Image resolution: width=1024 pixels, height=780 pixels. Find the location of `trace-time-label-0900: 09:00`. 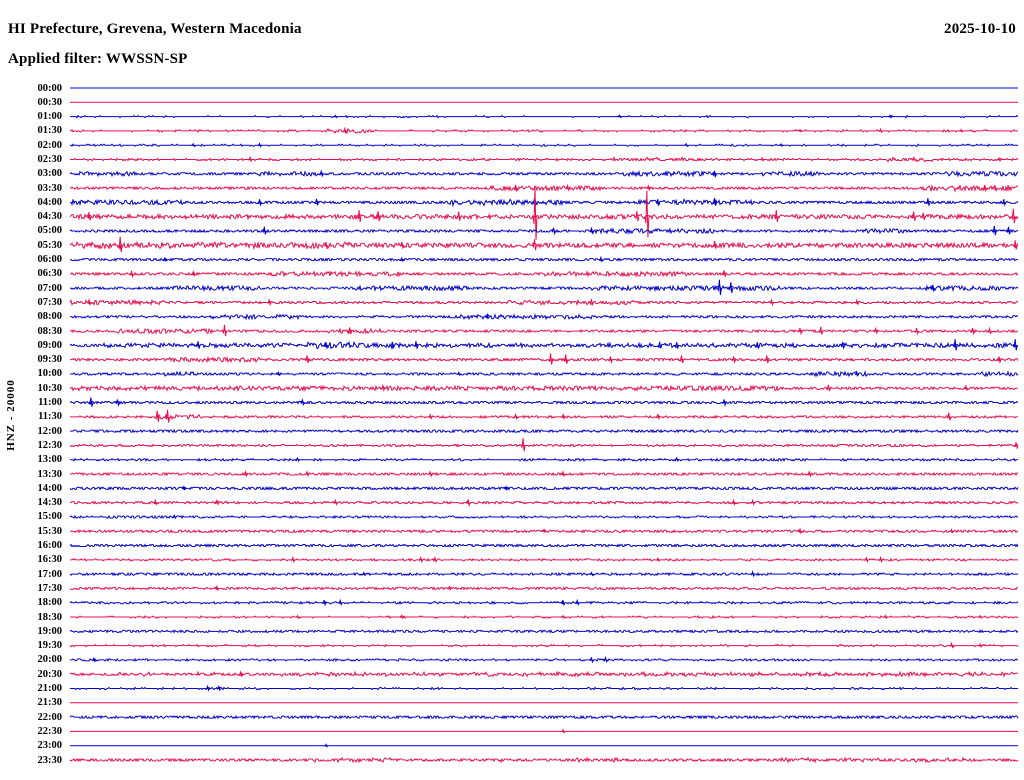

trace-time-label-0900: 09:00 is located at coordinates (50, 345).